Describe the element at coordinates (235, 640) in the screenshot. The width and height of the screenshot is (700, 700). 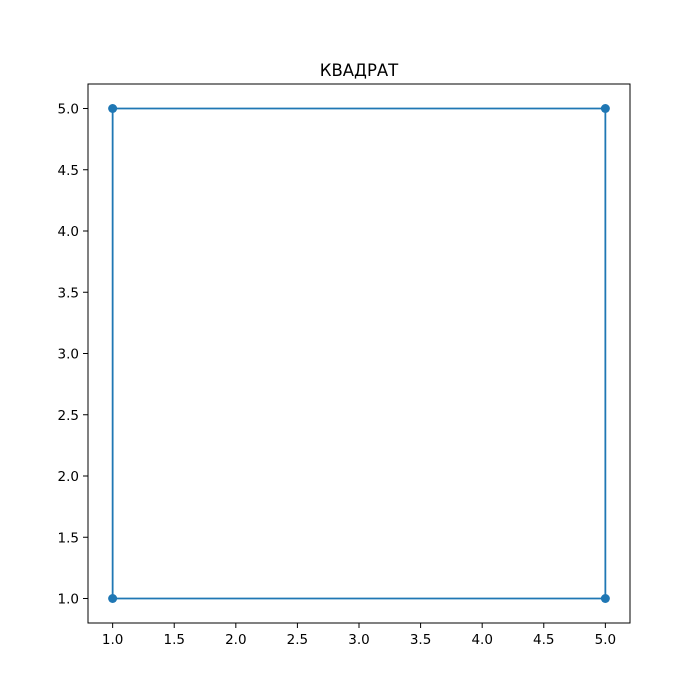
I see `x-tick-label: 2.0` at that location.